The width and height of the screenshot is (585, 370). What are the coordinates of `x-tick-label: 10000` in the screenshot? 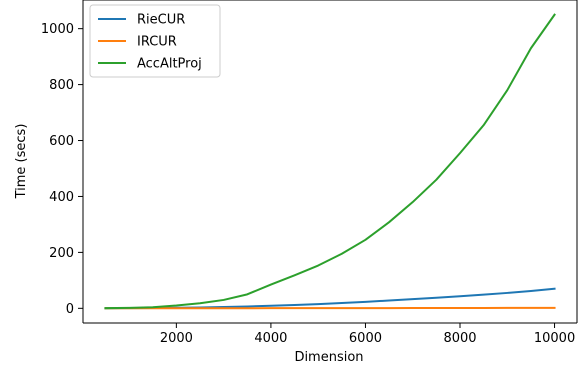 It's located at (554, 338).